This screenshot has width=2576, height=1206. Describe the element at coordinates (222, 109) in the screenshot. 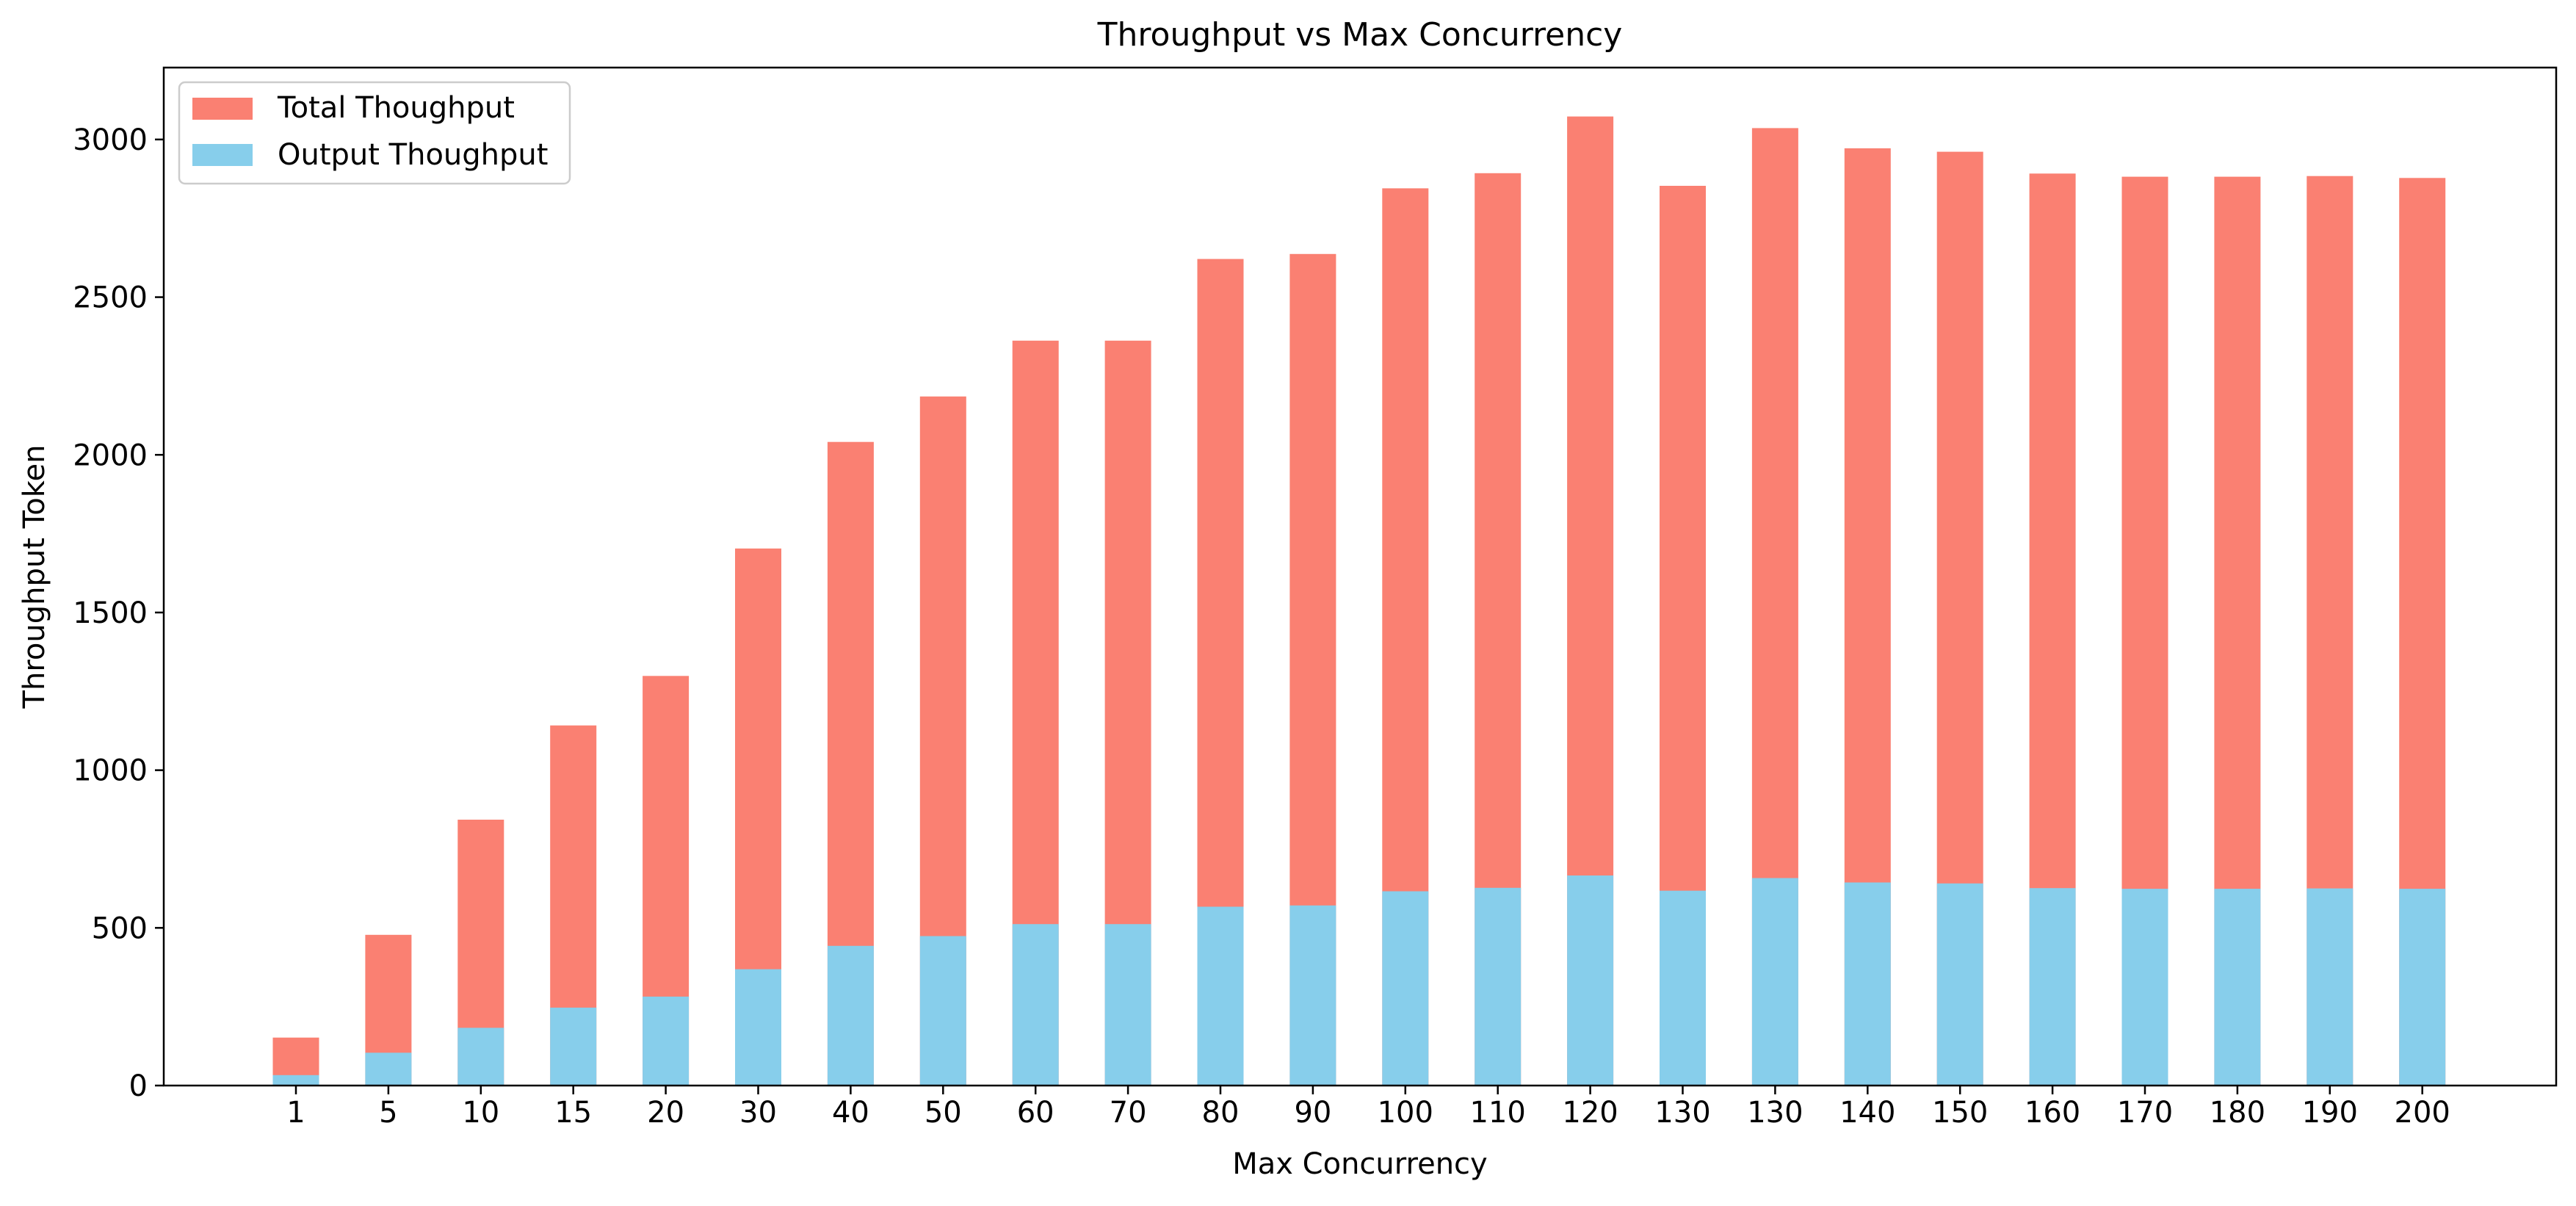

I see `legend-swatch-total` at that location.